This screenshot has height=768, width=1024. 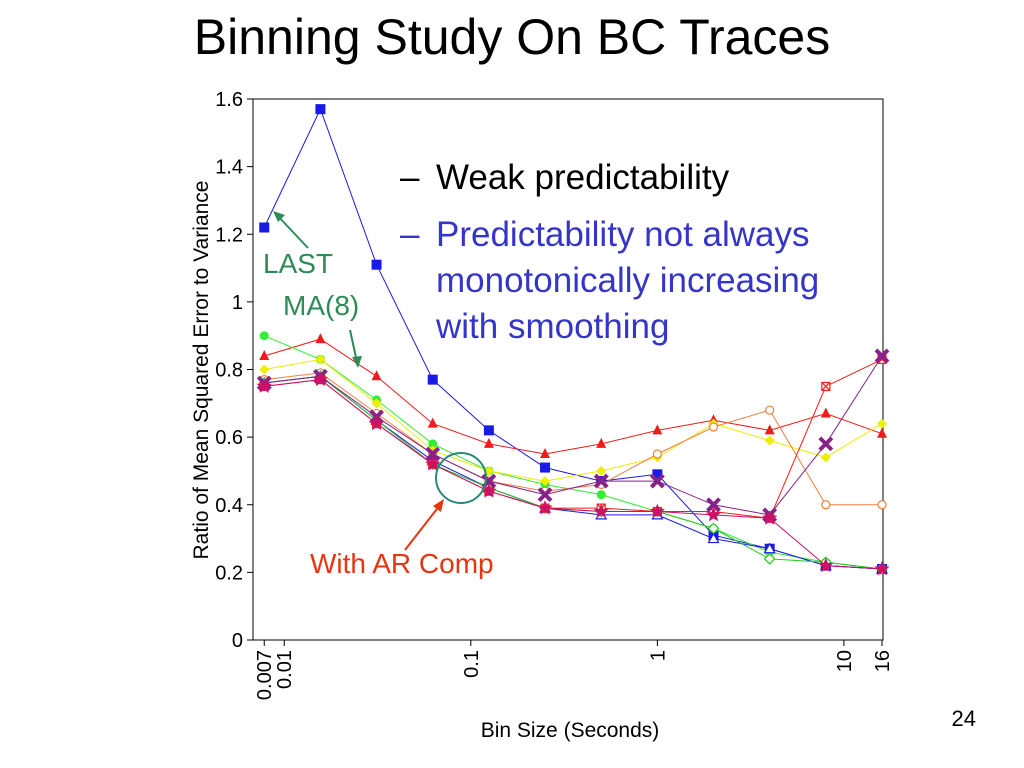 I want to click on slide-number: 24, so click(x=963, y=718).